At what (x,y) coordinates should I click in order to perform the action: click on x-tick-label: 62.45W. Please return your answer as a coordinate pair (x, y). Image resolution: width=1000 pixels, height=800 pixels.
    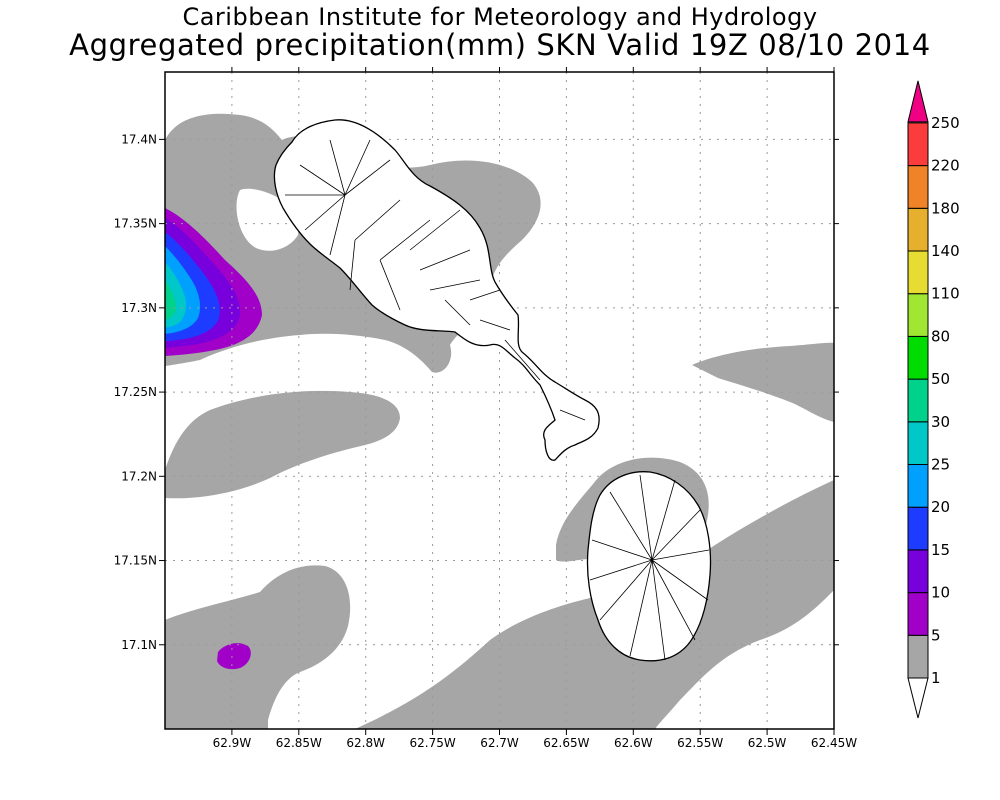
    Looking at the image, I should click on (834, 743).